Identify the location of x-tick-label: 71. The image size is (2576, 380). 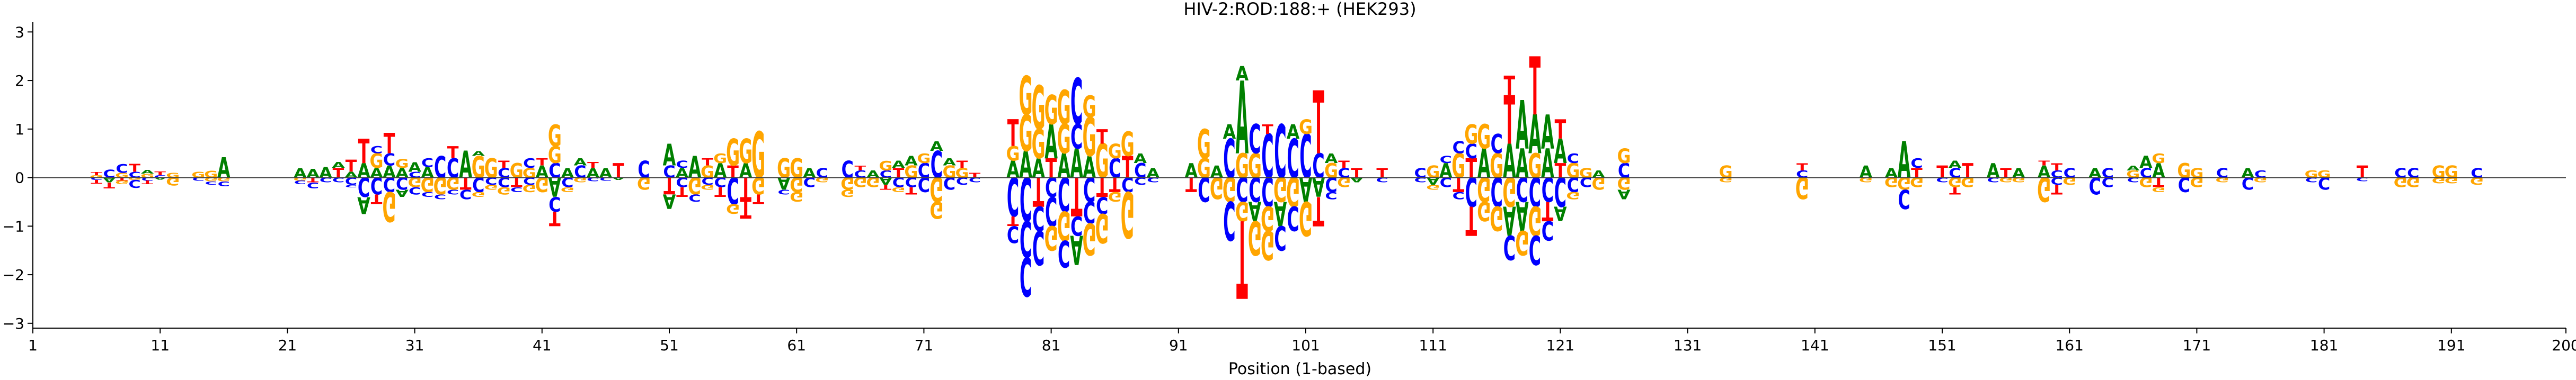
(924, 345).